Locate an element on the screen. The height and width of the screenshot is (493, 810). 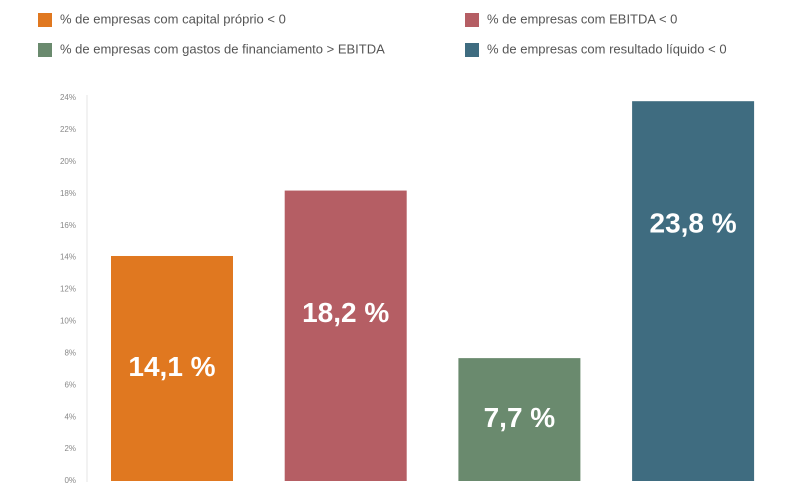
y-tick-label: 12% is located at coordinates (68, 289).